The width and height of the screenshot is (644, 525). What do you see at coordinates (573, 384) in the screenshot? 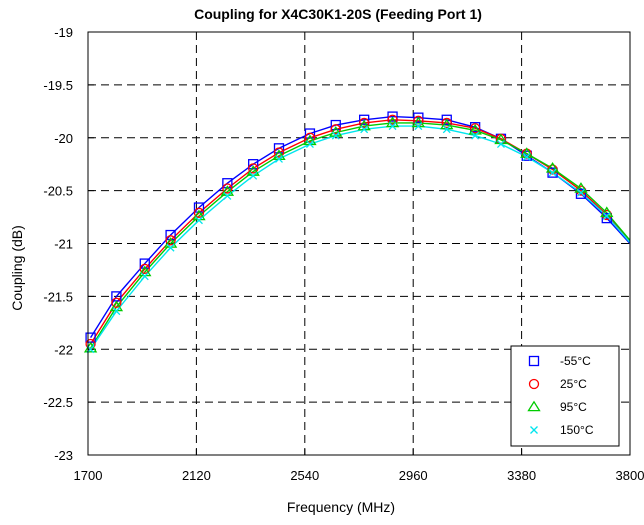
I see `legend-label: 25°C` at bounding box center [573, 384].